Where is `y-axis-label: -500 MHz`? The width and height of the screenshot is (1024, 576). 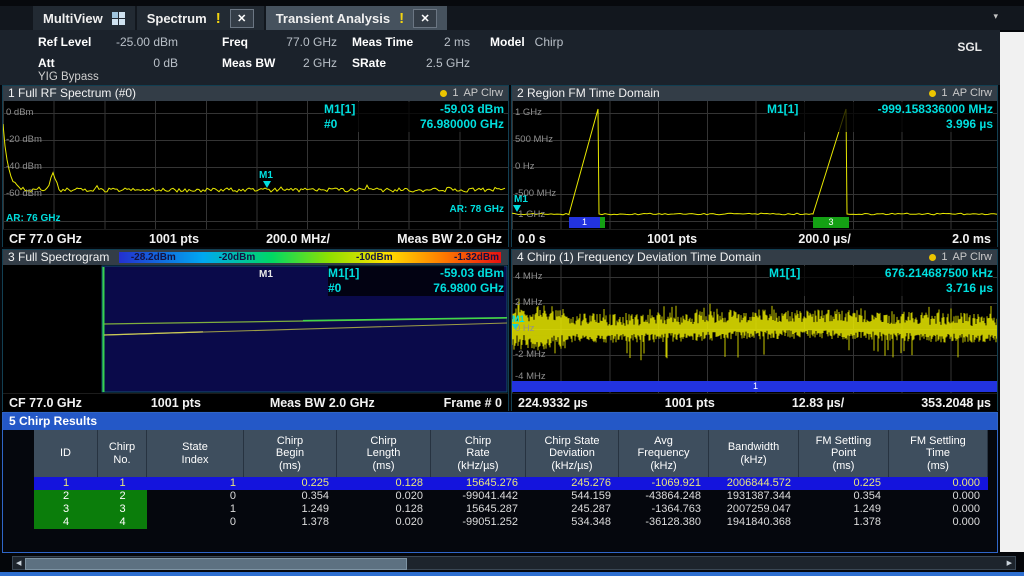 y-axis-label: -500 MHz is located at coordinates (536, 193).